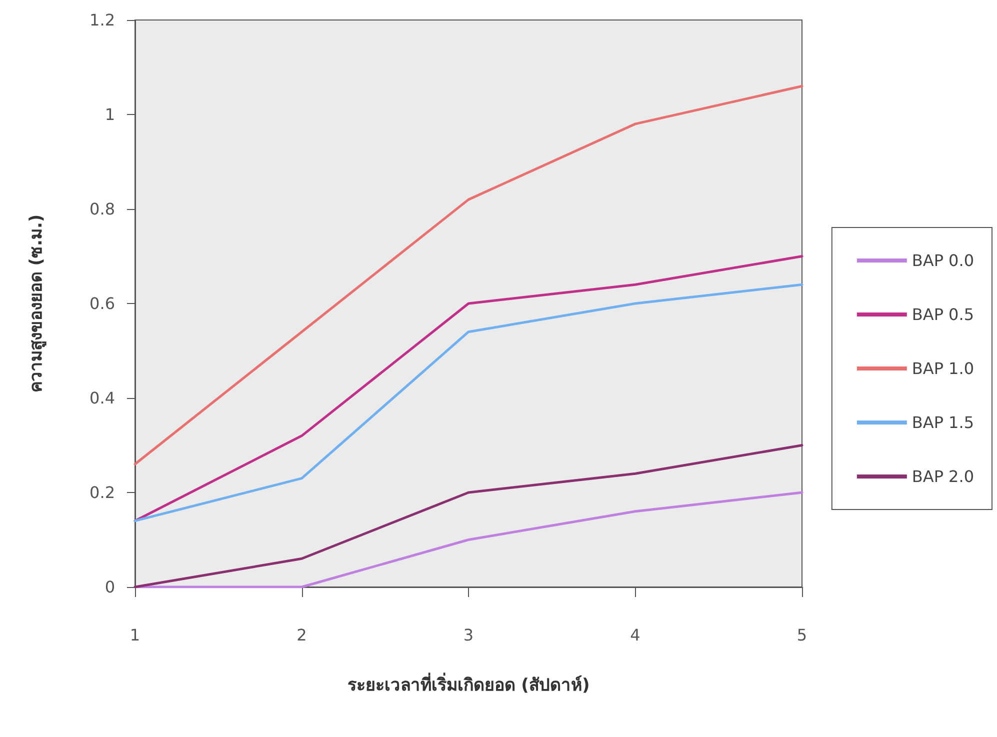 The image size is (997, 737). What do you see at coordinates (468, 635) in the screenshot?
I see `x-tick-label: 3` at bounding box center [468, 635].